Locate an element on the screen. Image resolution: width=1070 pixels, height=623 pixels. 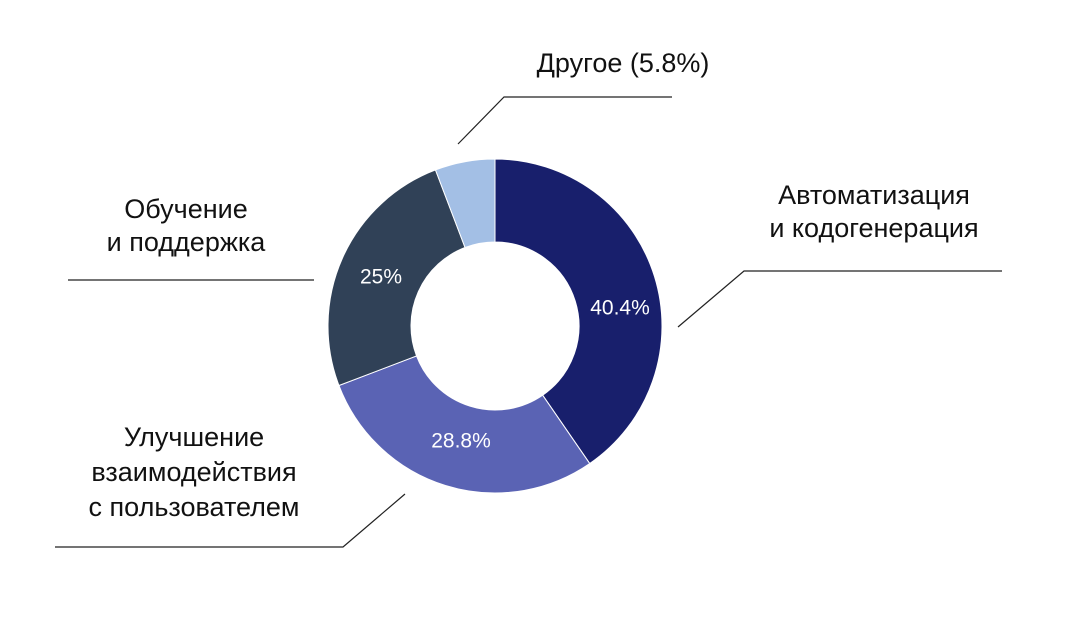
category-label: Обучение и поддержка is located at coordinates (187, 225).